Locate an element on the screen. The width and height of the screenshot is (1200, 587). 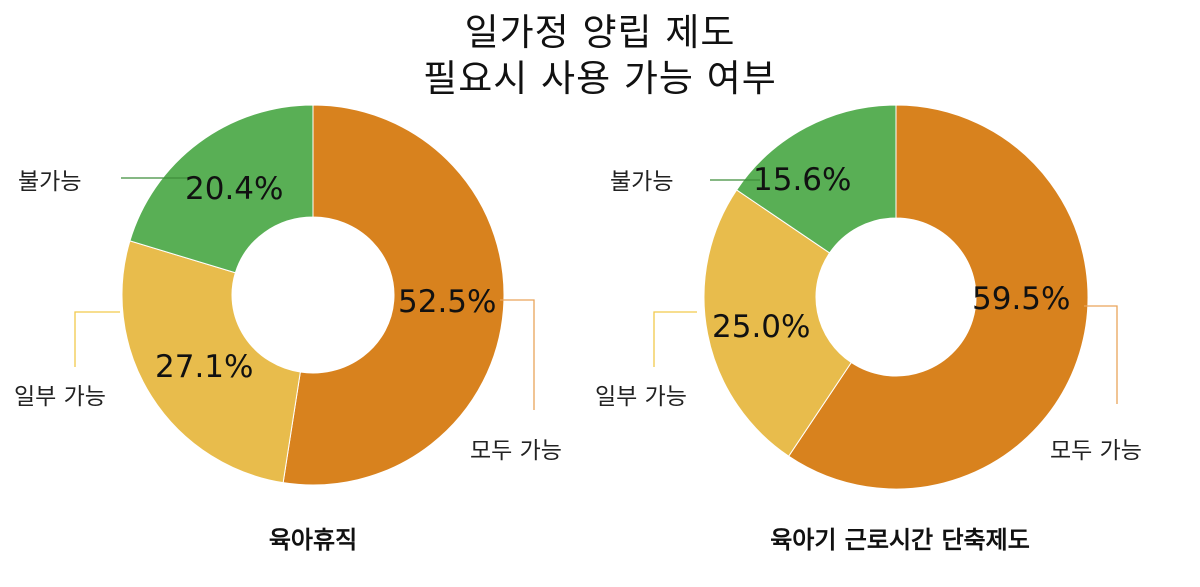
value-label-all-possible: 52.5% is located at coordinates (447, 302).